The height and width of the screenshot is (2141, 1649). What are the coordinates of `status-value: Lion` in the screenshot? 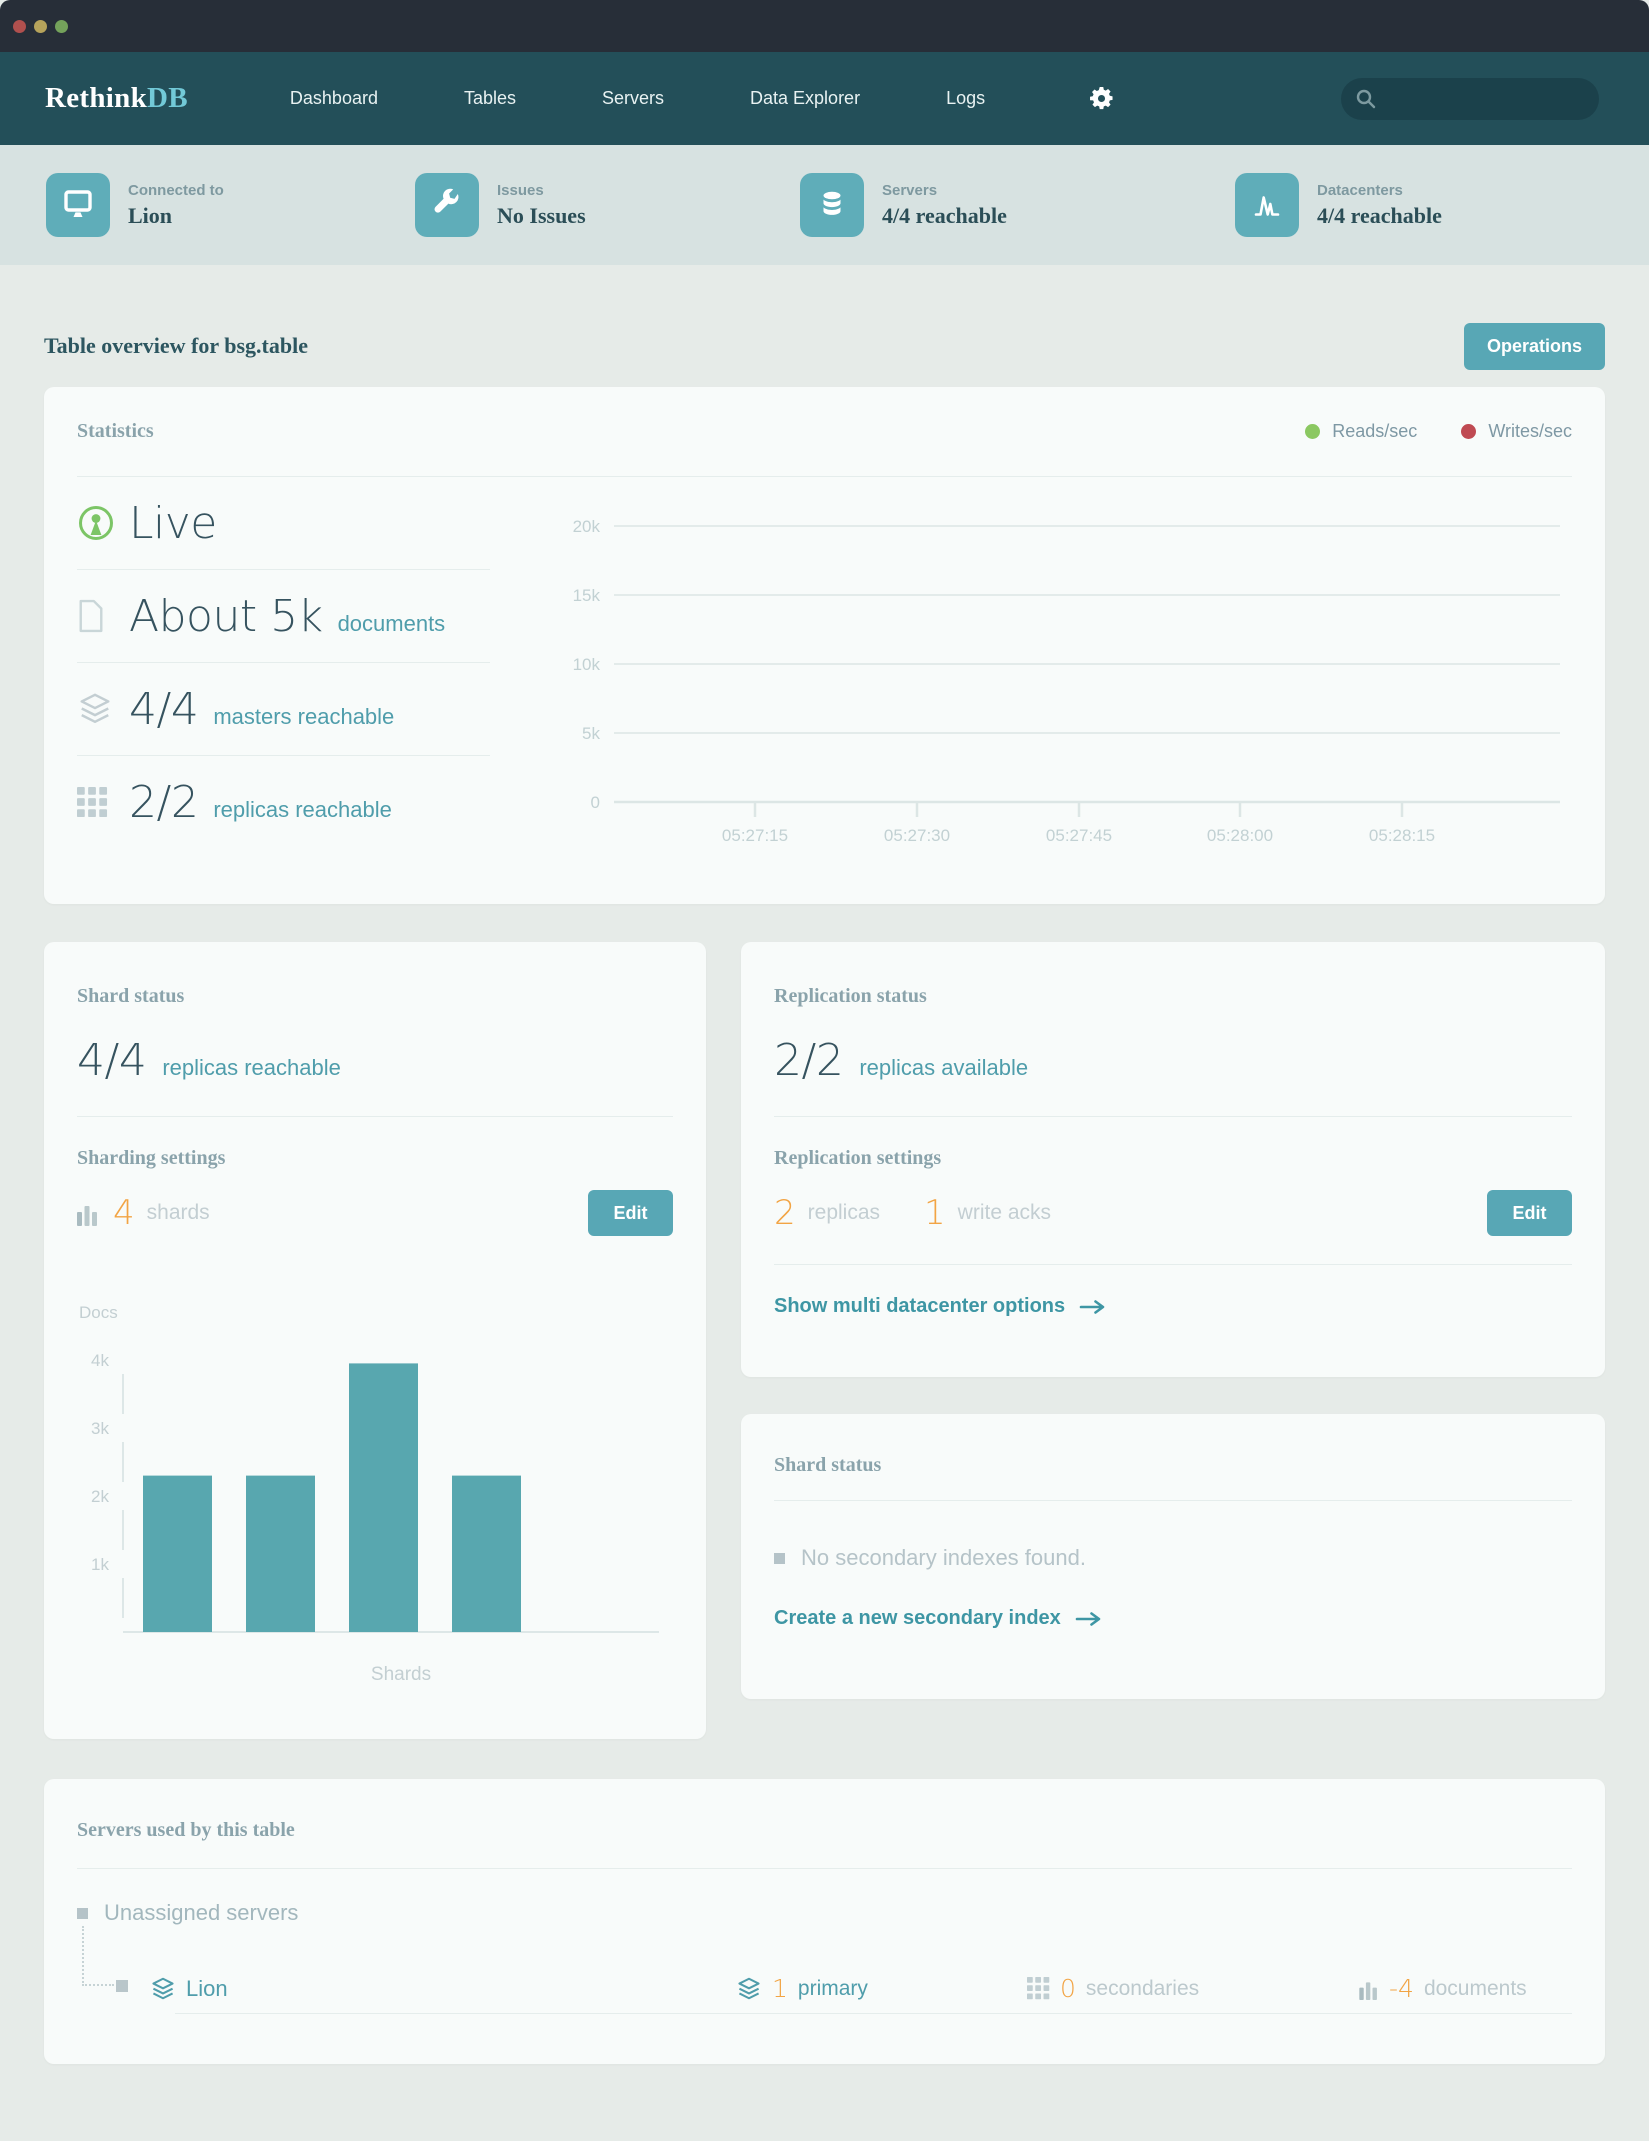 It's located at (150, 215).